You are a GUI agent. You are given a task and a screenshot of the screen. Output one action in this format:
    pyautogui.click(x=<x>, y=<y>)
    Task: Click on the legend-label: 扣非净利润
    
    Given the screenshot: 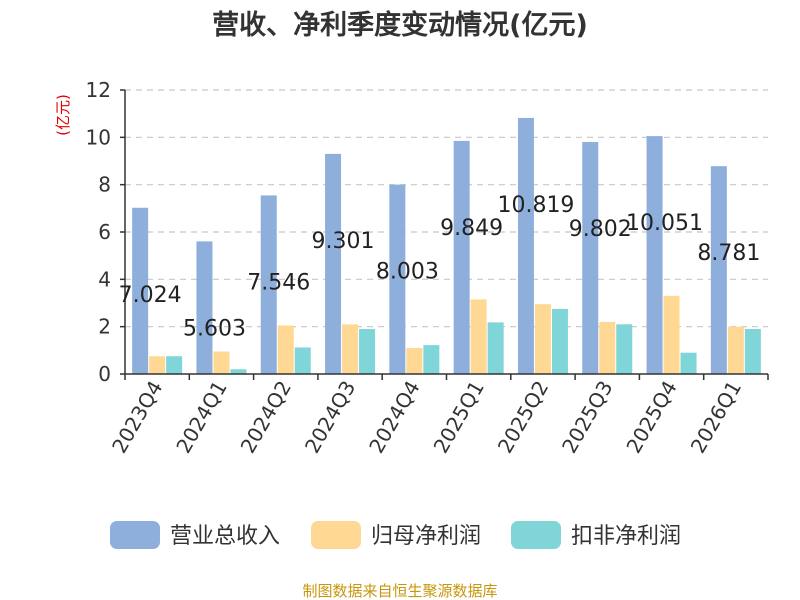 What is the action you would take?
    pyautogui.click(x=626, y=536)
    